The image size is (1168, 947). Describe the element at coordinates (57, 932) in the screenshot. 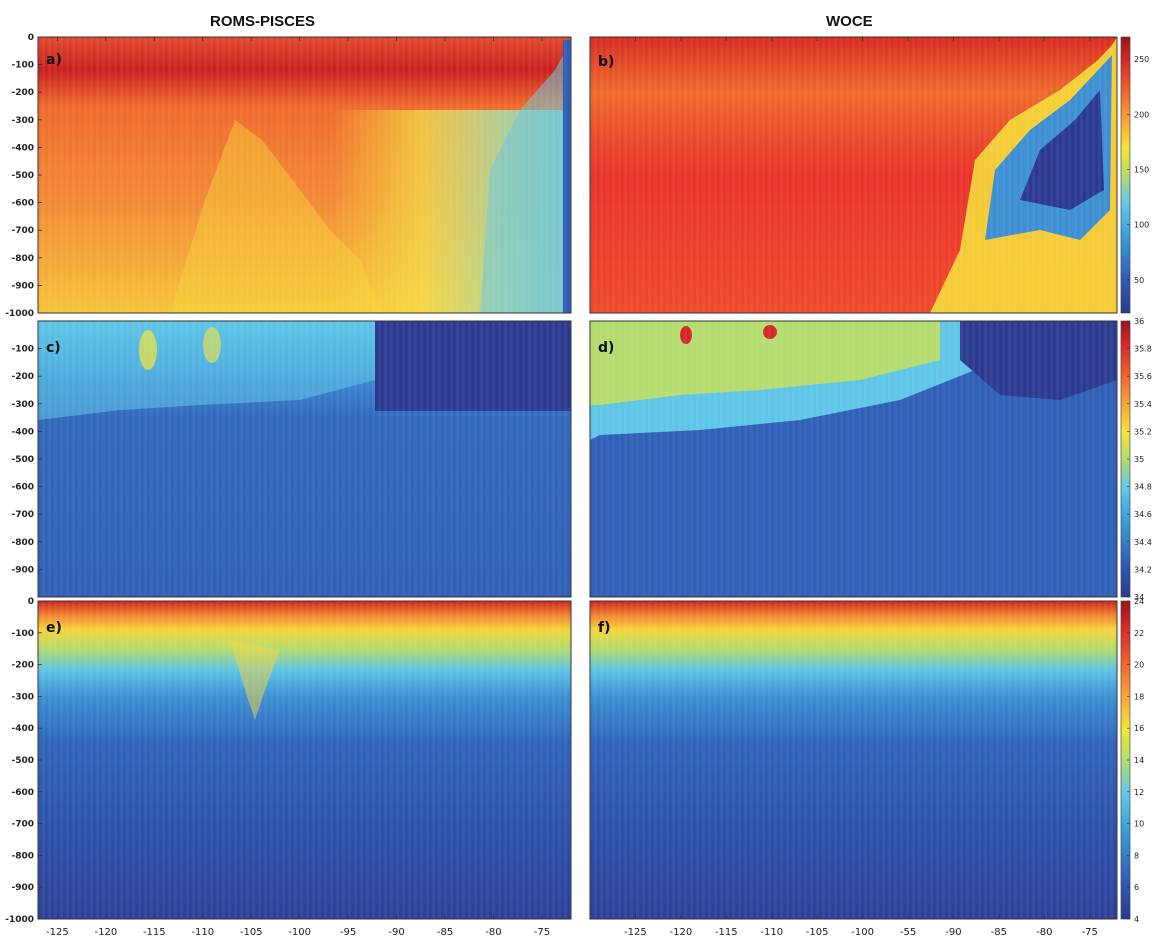

I see `x-tick-label-e: -125` at that location.